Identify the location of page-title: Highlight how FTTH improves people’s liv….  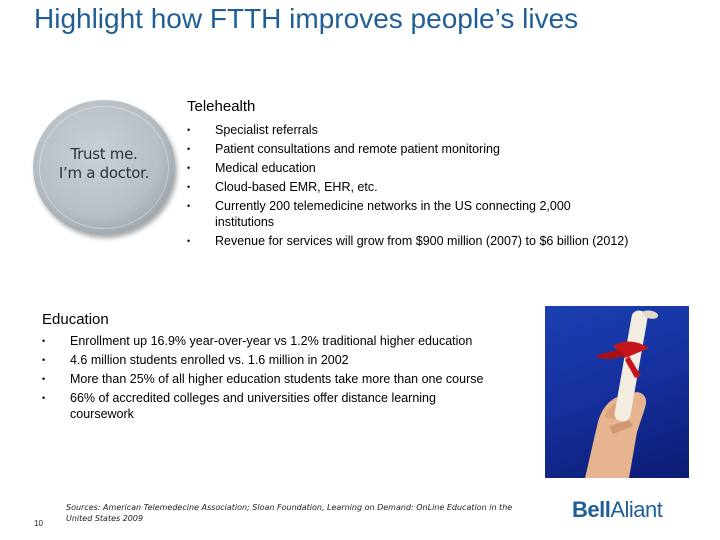
(306, 18).